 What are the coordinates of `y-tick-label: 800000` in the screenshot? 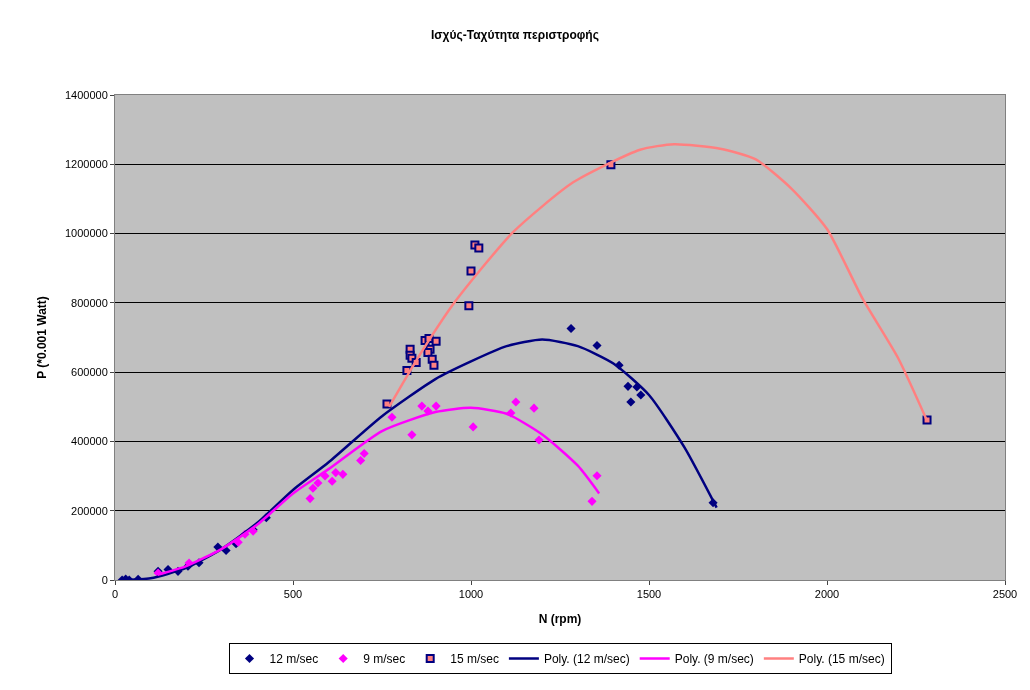 It's located at (89, 302).